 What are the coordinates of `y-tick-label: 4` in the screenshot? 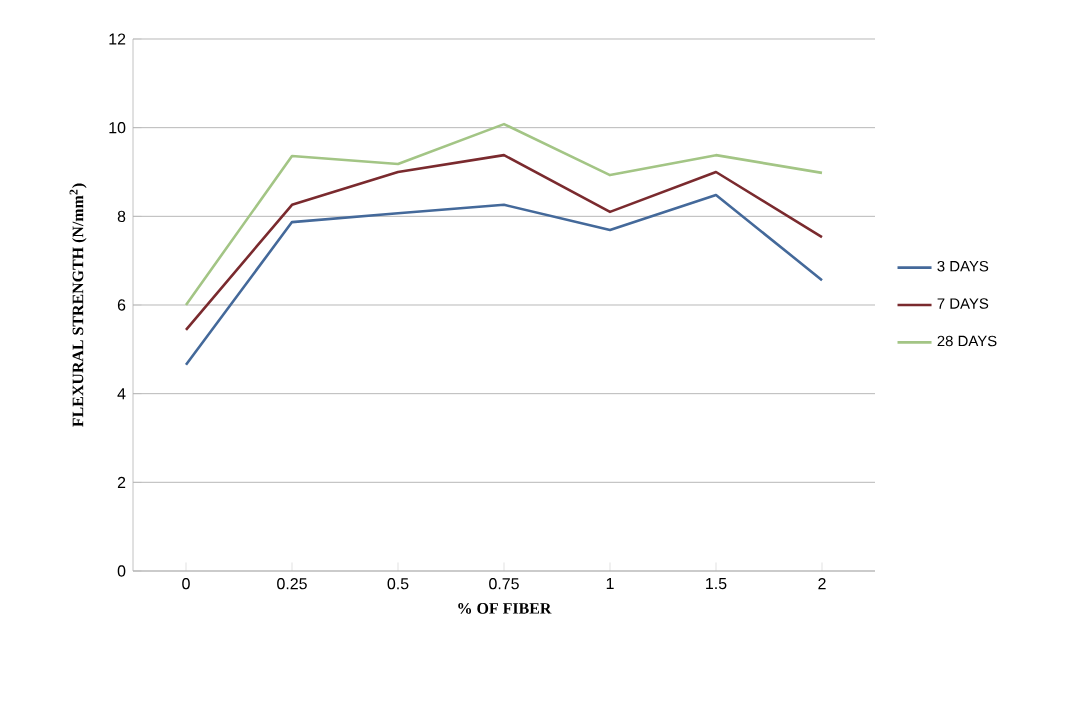 It's located at (121, 394).